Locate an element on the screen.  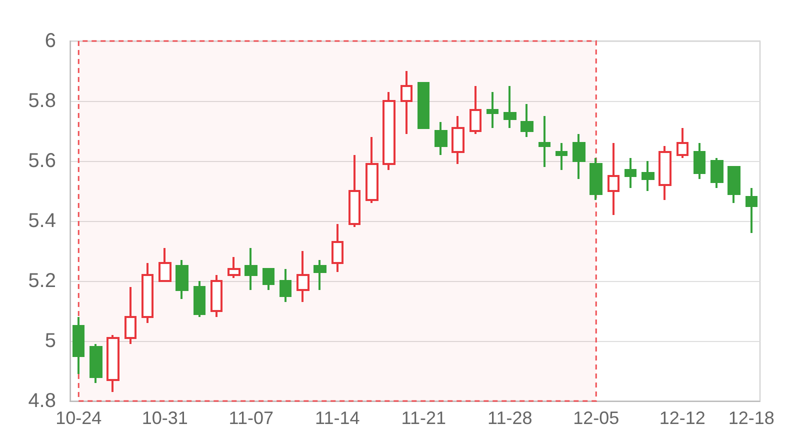
x-tick-label: 12-12 is located at coordinates (682, 418).